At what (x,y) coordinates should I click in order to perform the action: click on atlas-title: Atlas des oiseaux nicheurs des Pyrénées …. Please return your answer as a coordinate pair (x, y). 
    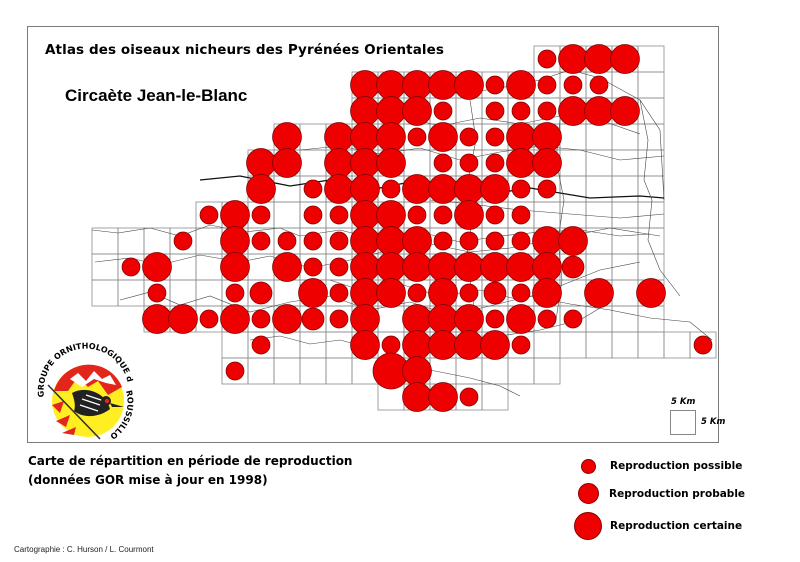
    Looking at the image, I should click on (245, 50).